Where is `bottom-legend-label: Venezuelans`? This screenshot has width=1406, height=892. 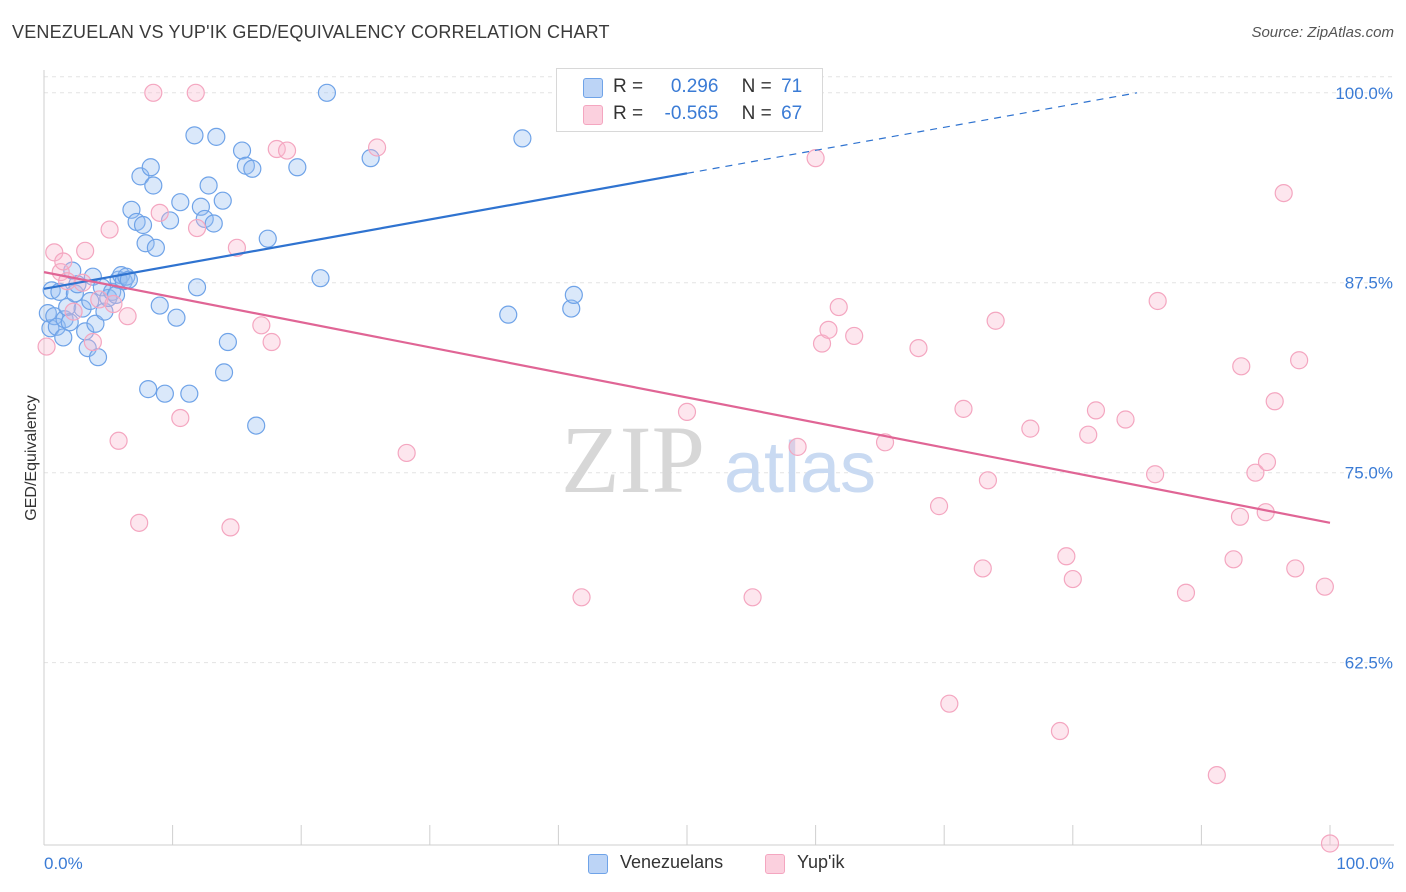
bottom-legend-label: Venezuelans is located at coordinates (672, 862).